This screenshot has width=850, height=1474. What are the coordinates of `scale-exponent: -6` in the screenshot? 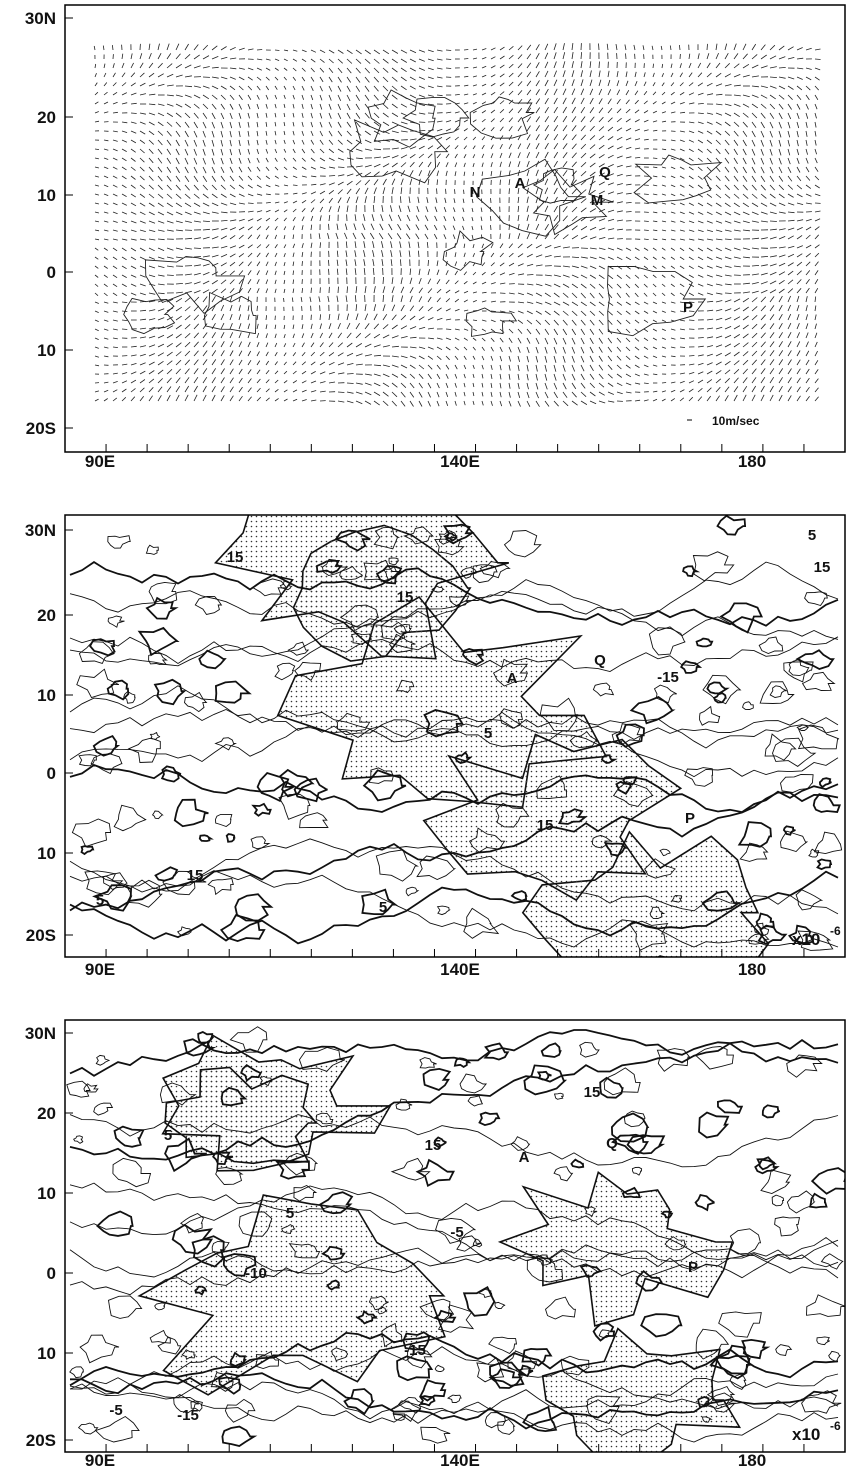 It's located at (835, 1426).